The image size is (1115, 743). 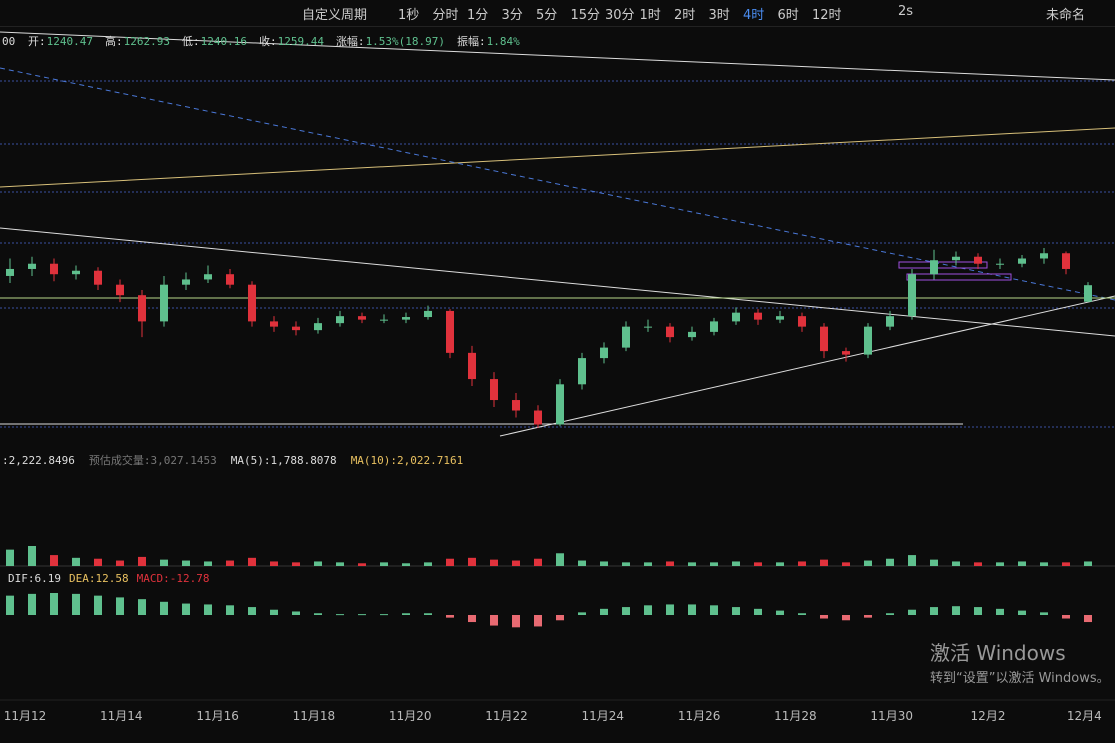 What do you see at coordinates (301, 41) in the screenshot?
I see `info-value: 1259.44` at bounding box center [301, 41].